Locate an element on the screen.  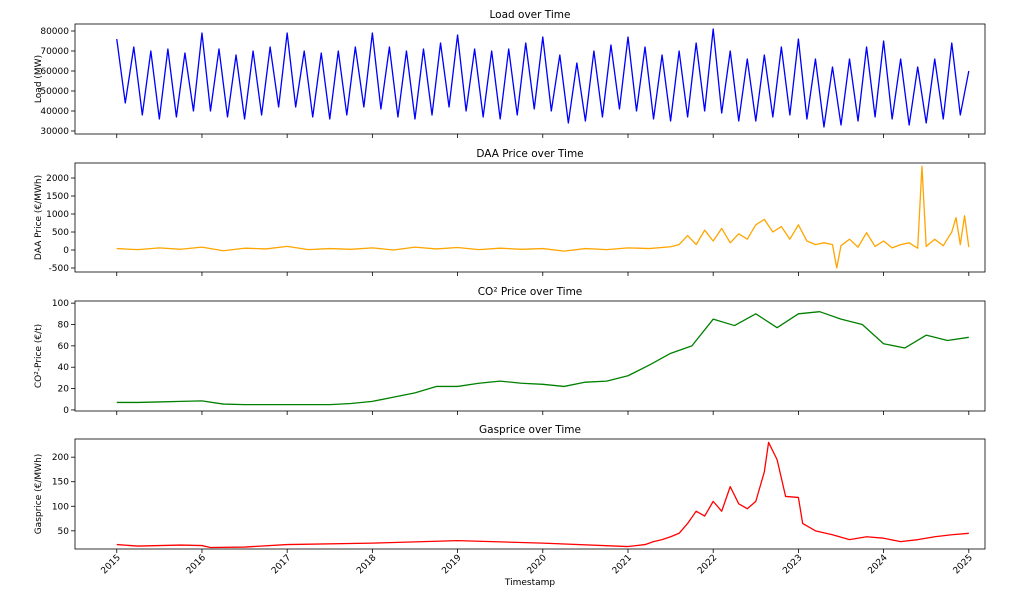
y-tick-label: 50 is located at coordinates (64, 532).